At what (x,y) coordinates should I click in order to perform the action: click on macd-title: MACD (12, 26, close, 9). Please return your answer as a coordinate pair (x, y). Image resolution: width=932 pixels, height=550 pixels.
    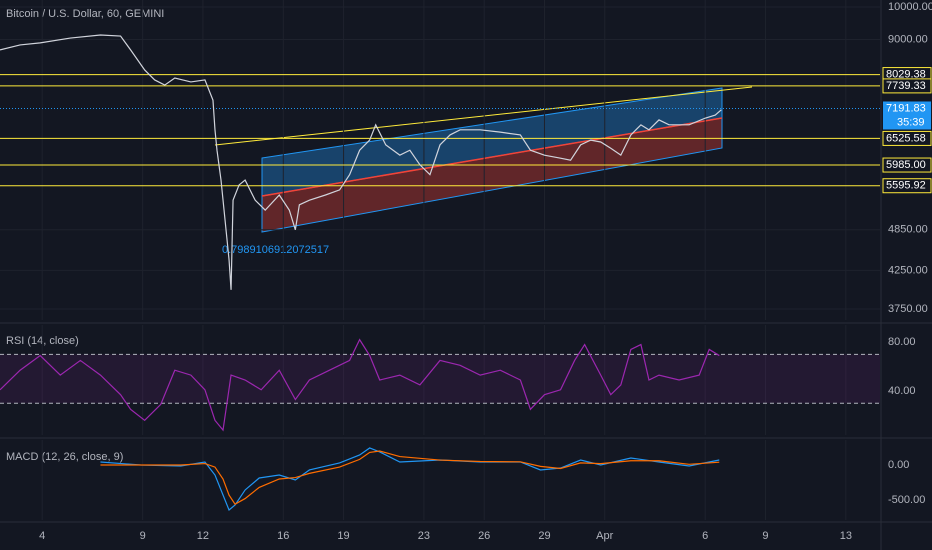
    Looking at the image, I should click on (64, 457).